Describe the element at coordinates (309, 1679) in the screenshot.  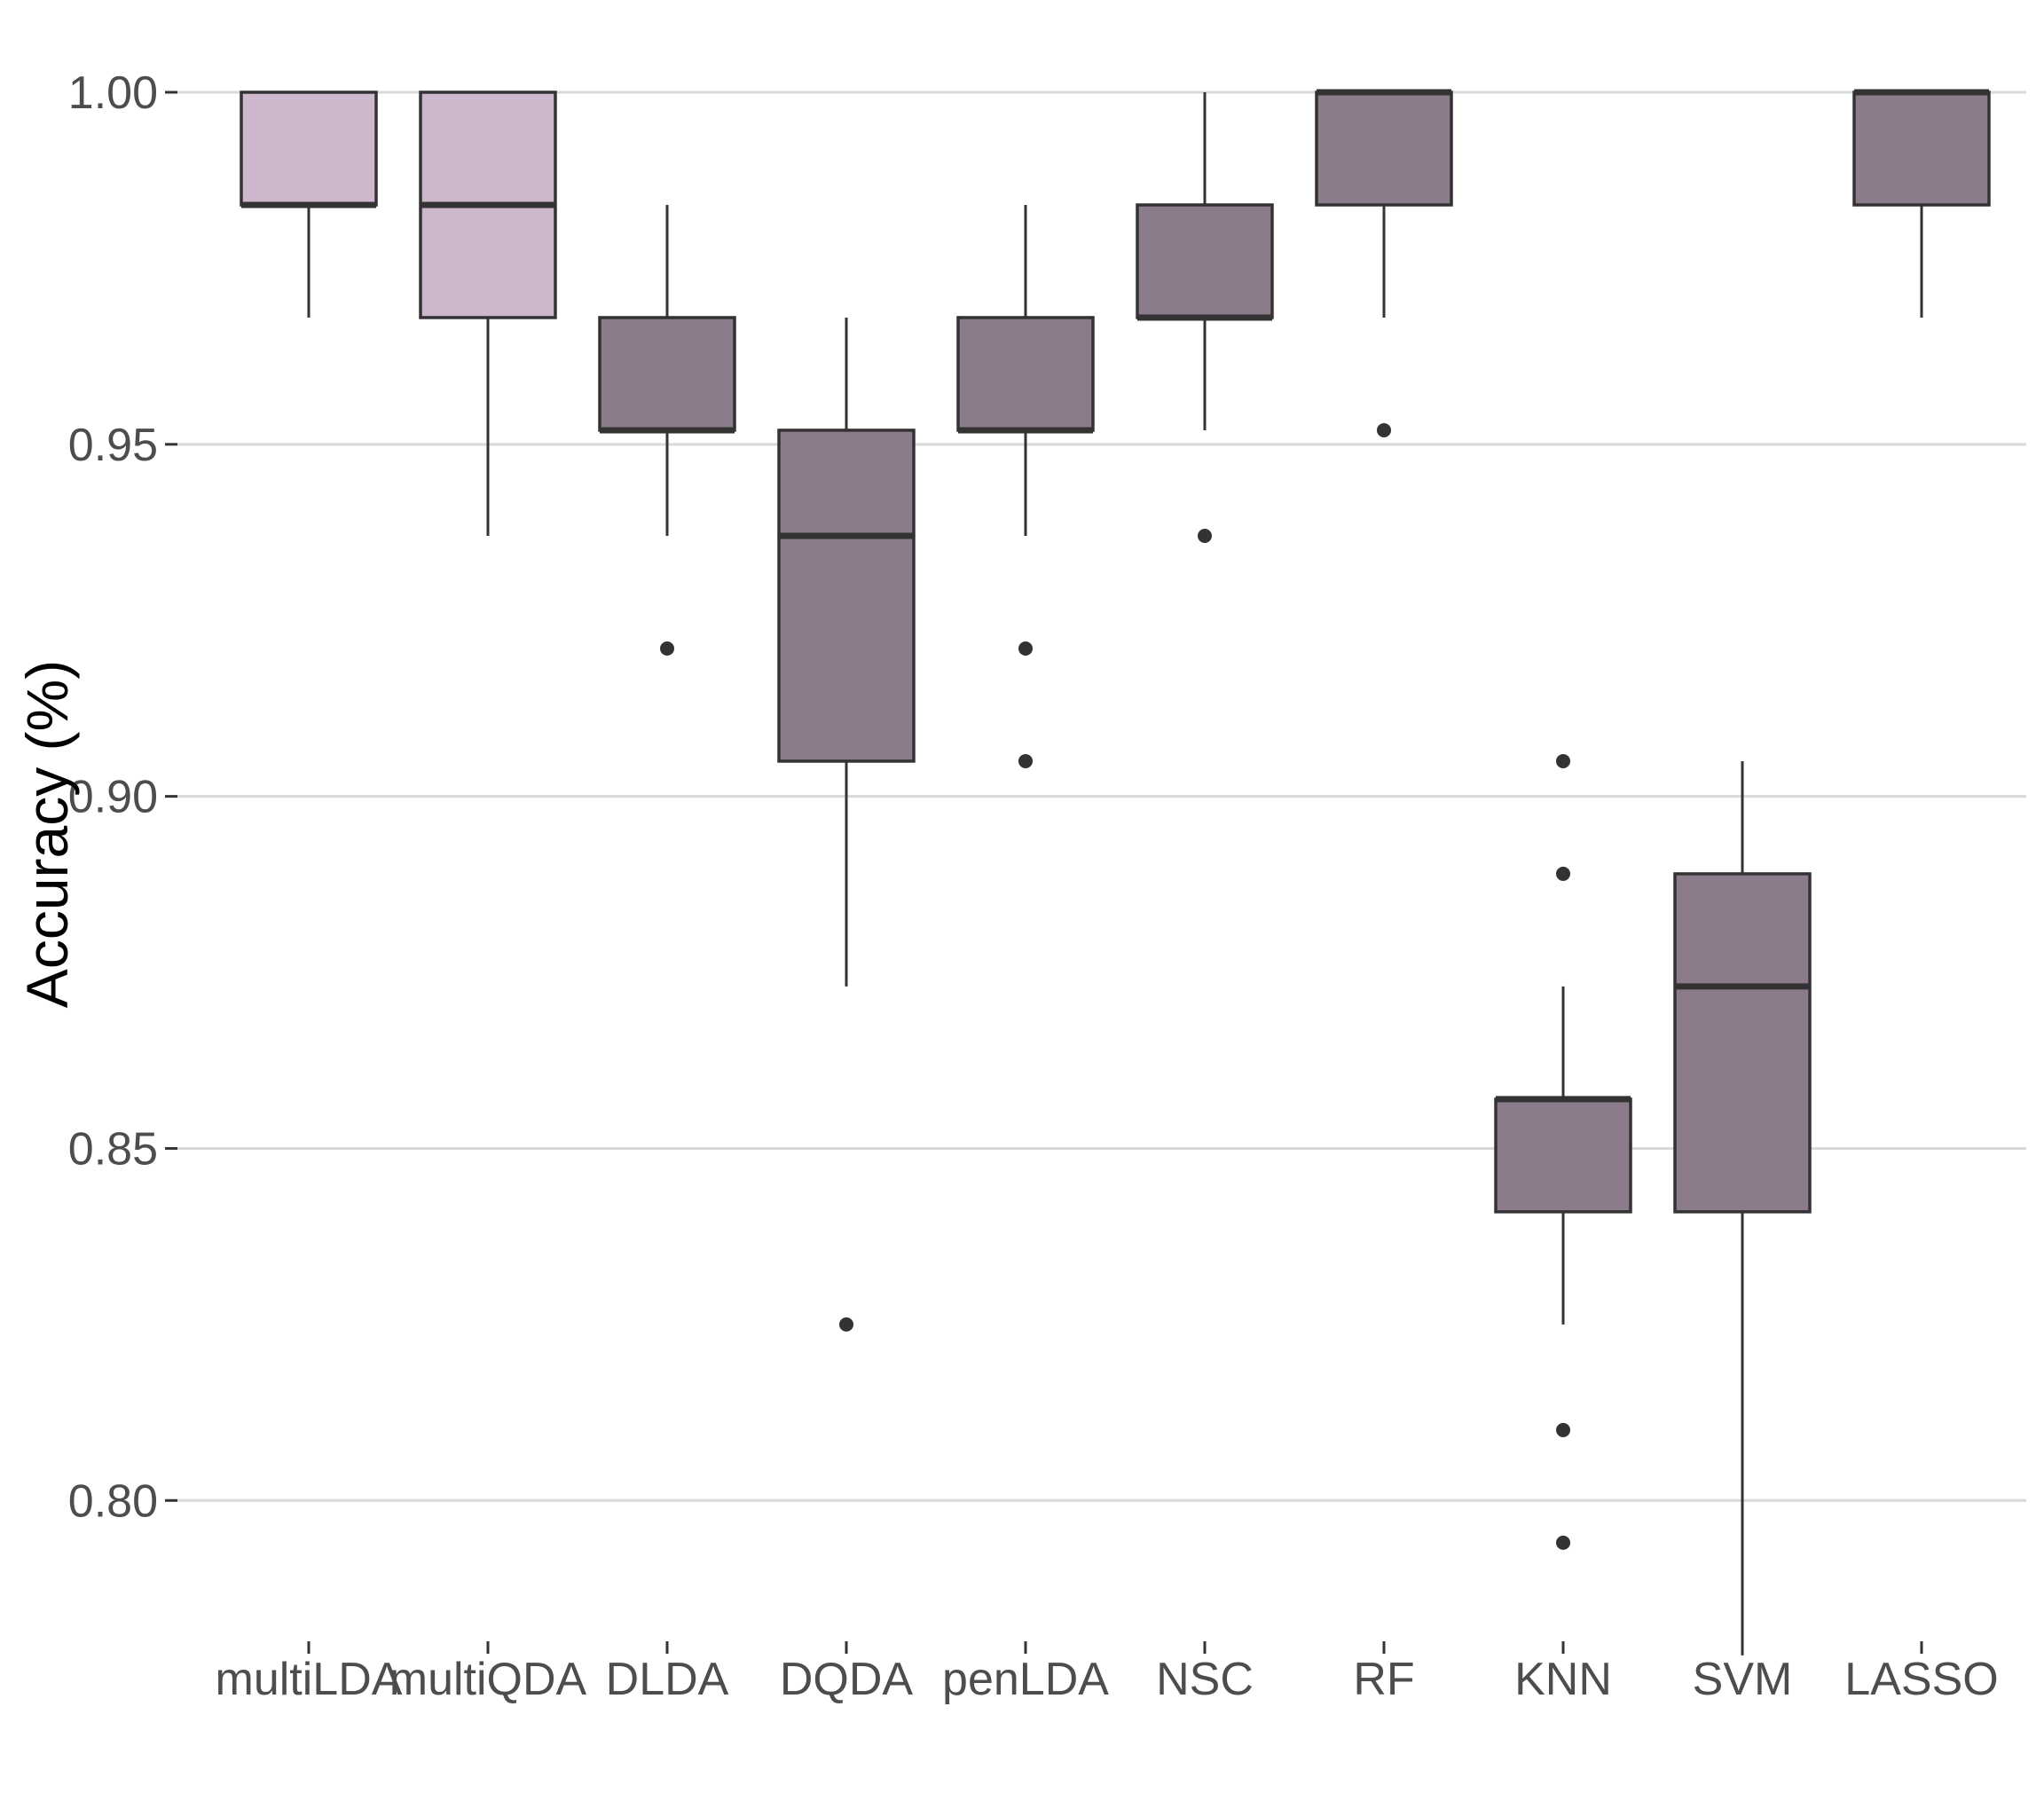
I see `x-tick-label-multiLDA: multiLDA` at that location.